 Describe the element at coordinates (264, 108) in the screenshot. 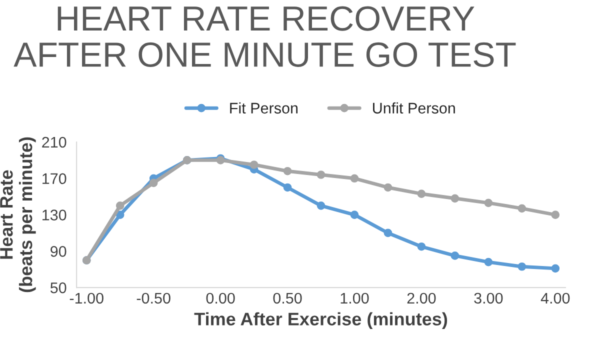

I see `legend-label: Fit Person` at that location.